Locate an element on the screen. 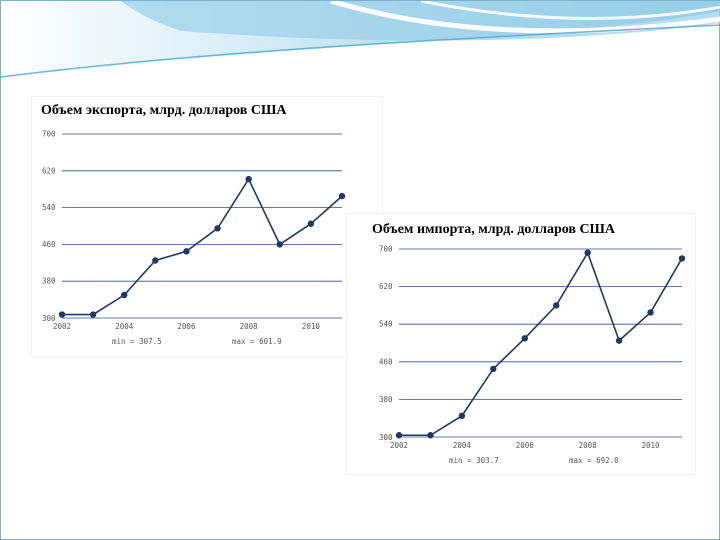 The height and width of the screenshot is (540, 720). min-label: min = 307.5 is located at coordinates (137, 341).